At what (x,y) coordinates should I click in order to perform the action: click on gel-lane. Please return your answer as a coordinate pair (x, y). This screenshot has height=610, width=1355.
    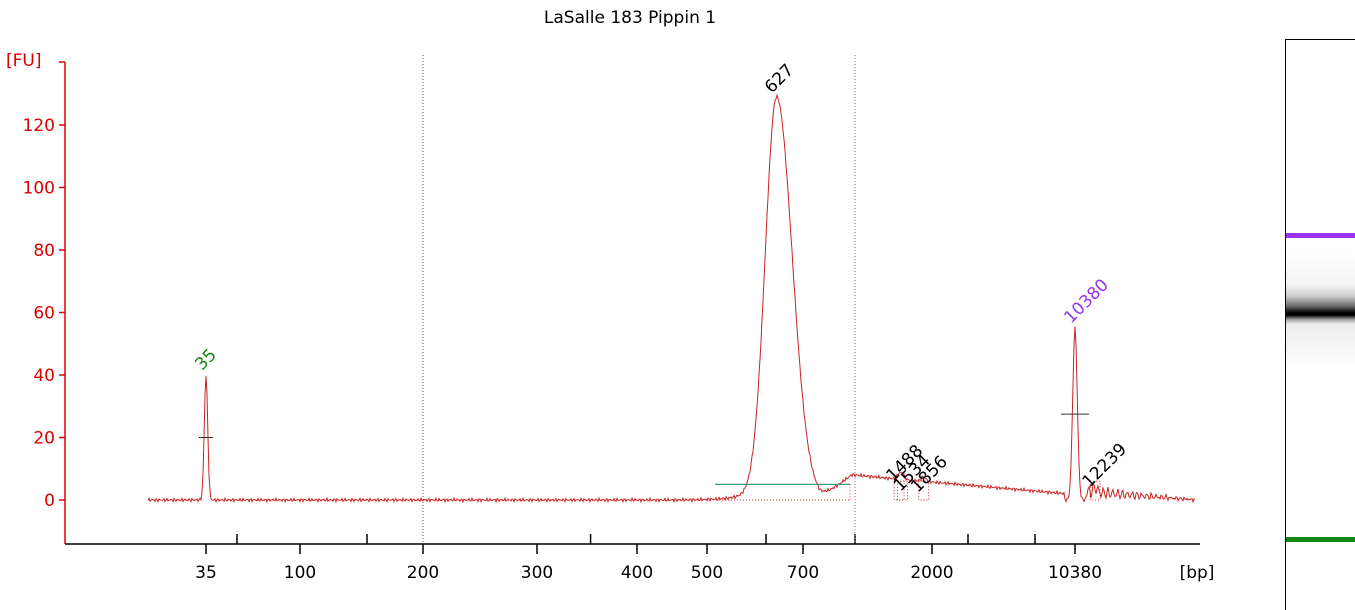
    Looking at the image, I should click on (1320, 324).